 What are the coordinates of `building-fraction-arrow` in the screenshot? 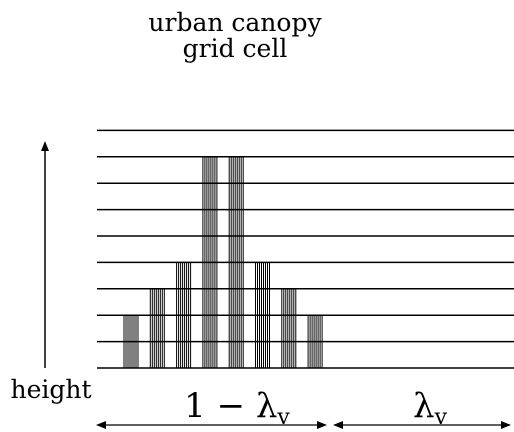 It's located at (211, 425).